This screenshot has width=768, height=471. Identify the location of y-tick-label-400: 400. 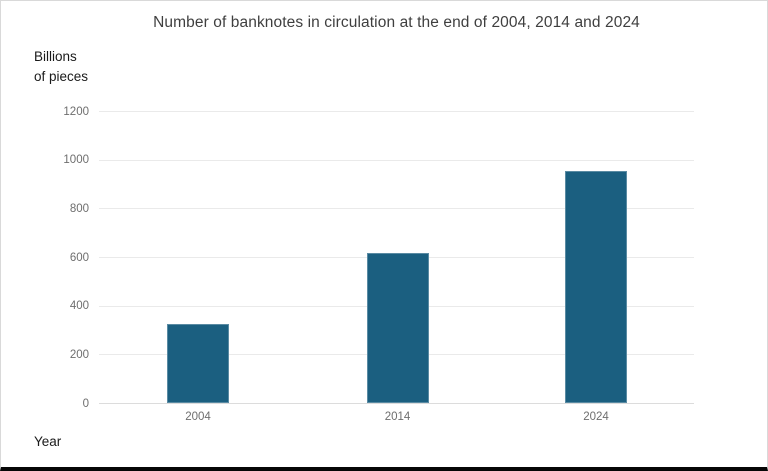
(79, 306).